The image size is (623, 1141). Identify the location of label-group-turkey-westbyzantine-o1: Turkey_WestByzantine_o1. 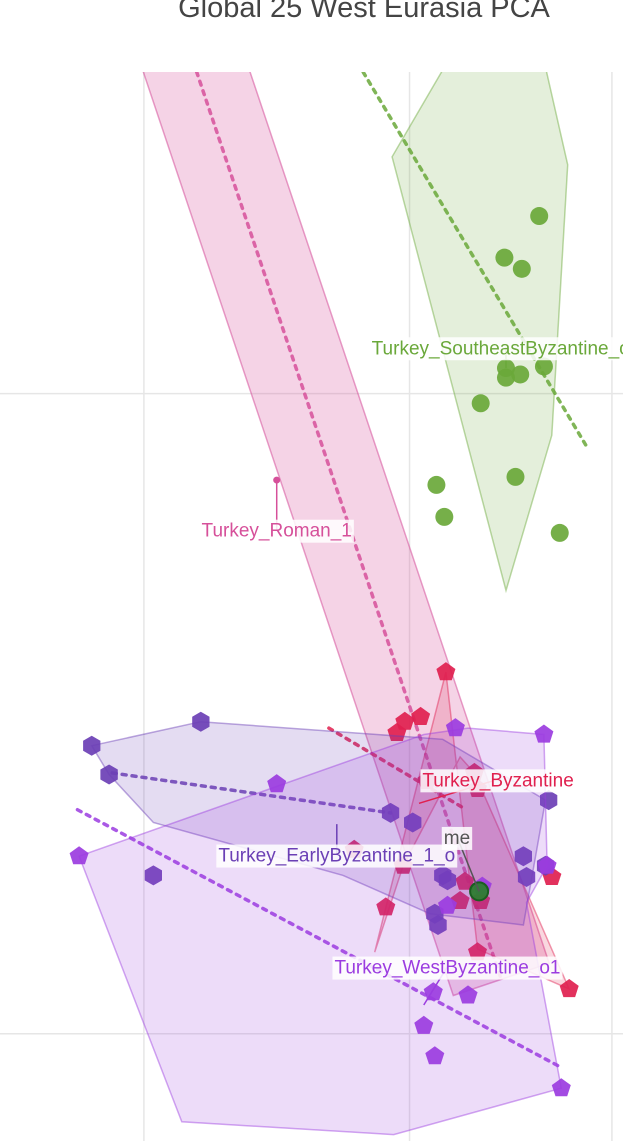
(447, 981).